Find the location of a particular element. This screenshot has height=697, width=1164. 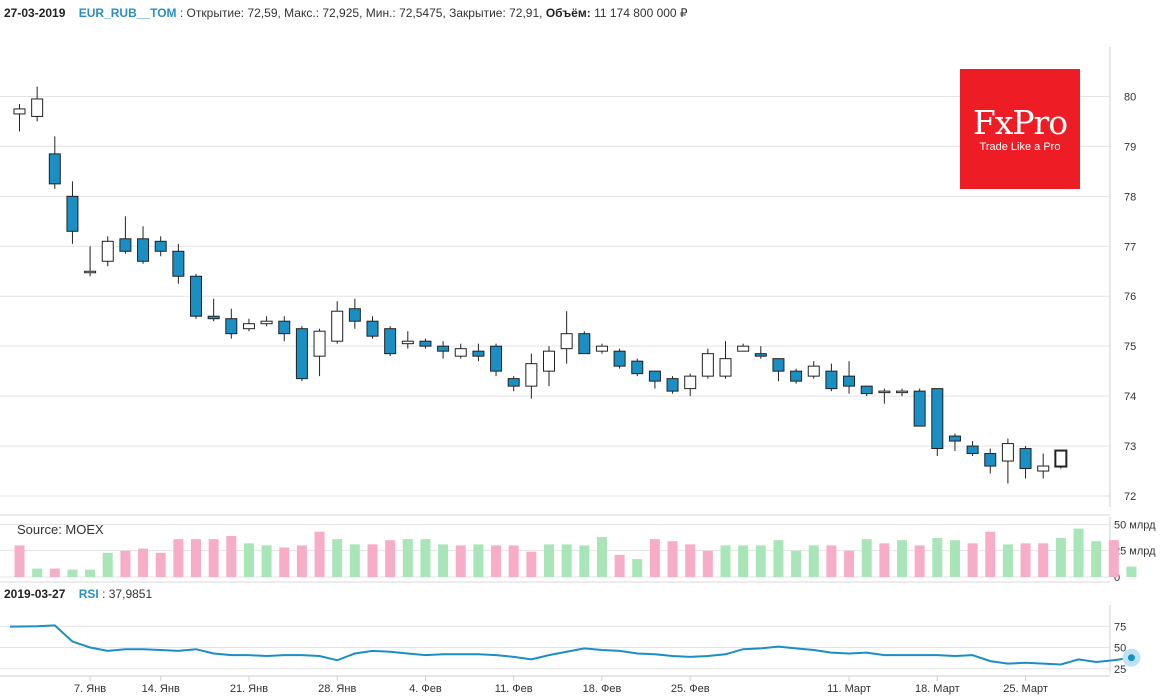

volume-tick-label: 25 млрд is located at coordinates (1135, 552).